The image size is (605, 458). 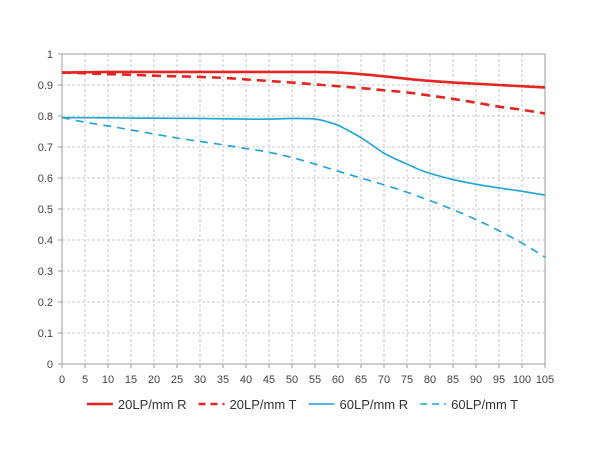 I want to click on x-tick-label: 5, so click(x=85, y=380).